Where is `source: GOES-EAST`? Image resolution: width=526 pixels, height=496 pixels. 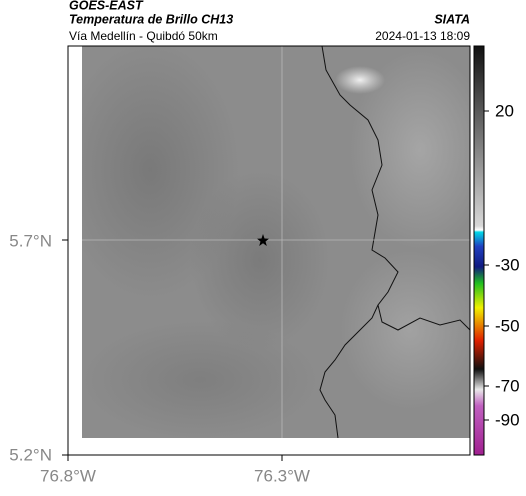
source: GOES-EAST is located at coordinates (106, 6).